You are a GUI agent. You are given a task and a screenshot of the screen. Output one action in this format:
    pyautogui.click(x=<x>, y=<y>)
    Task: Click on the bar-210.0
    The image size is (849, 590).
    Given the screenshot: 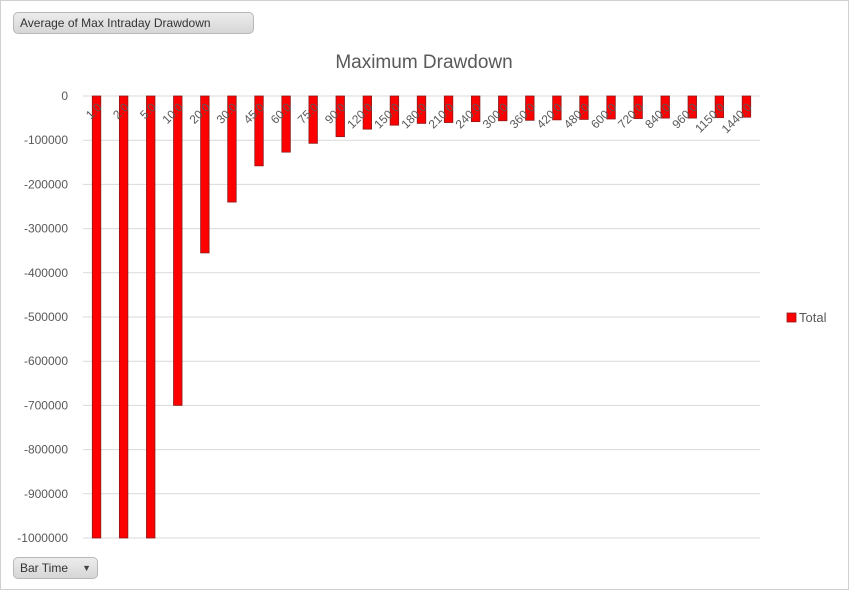 What is the action you would take?
    pyautogui.click(x=448, y=109)
    